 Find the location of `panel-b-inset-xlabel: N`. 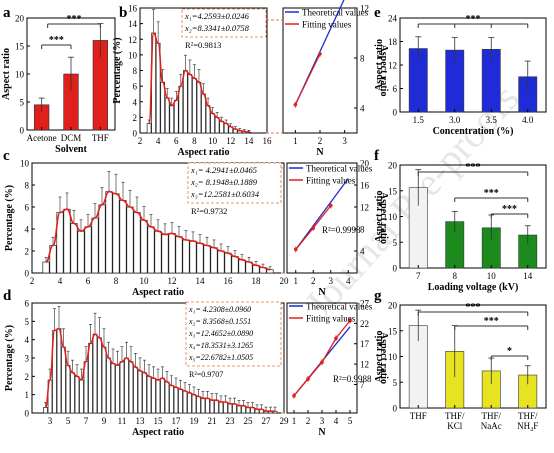

panel-b-inset-xlabel: N is located at coordinates (320, 152).